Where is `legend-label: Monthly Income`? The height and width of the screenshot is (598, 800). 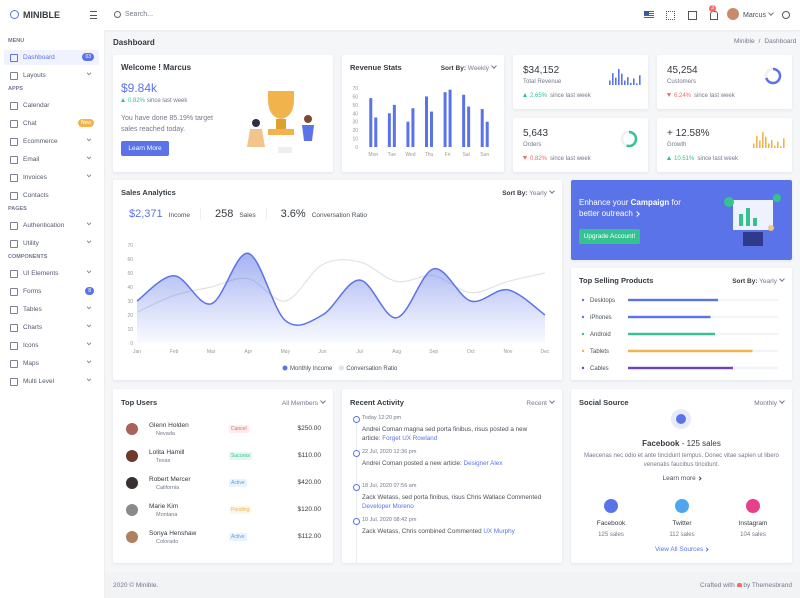 legend-label: Monthly Income is located at coordinates (311, 369).